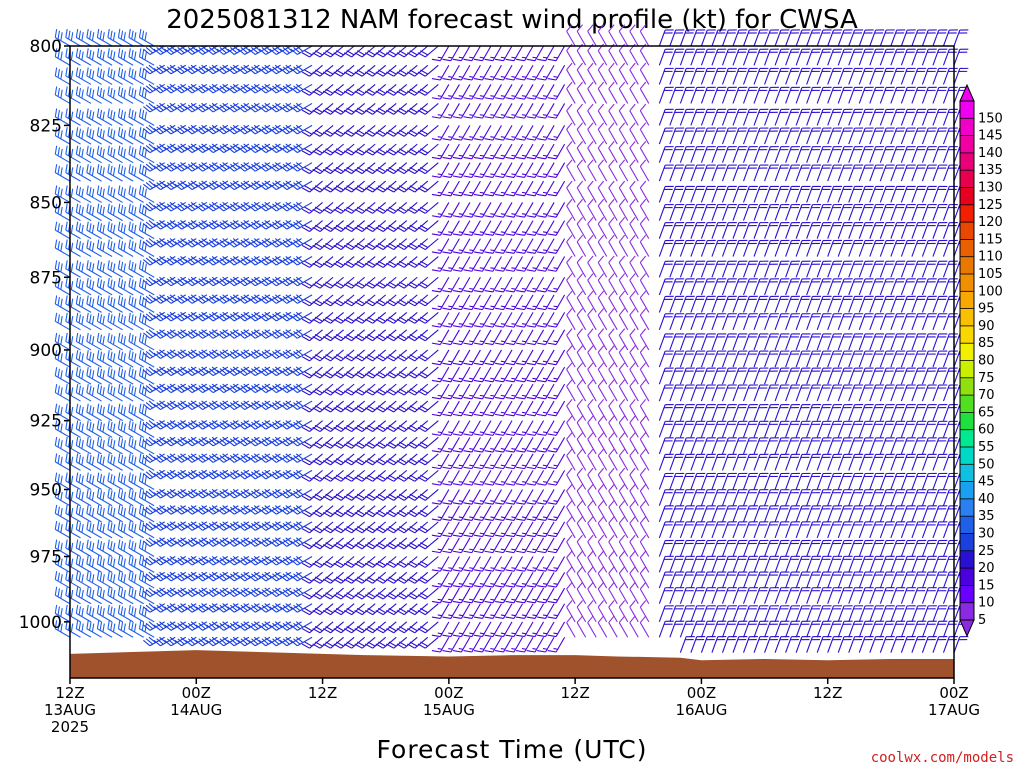 The width and height of the screenshot is (1024, 768). What do you see at coordinates (70, 710) in the screenshot?
I see `x-tick-label: 13AUG` at bounding box center [70, 710].